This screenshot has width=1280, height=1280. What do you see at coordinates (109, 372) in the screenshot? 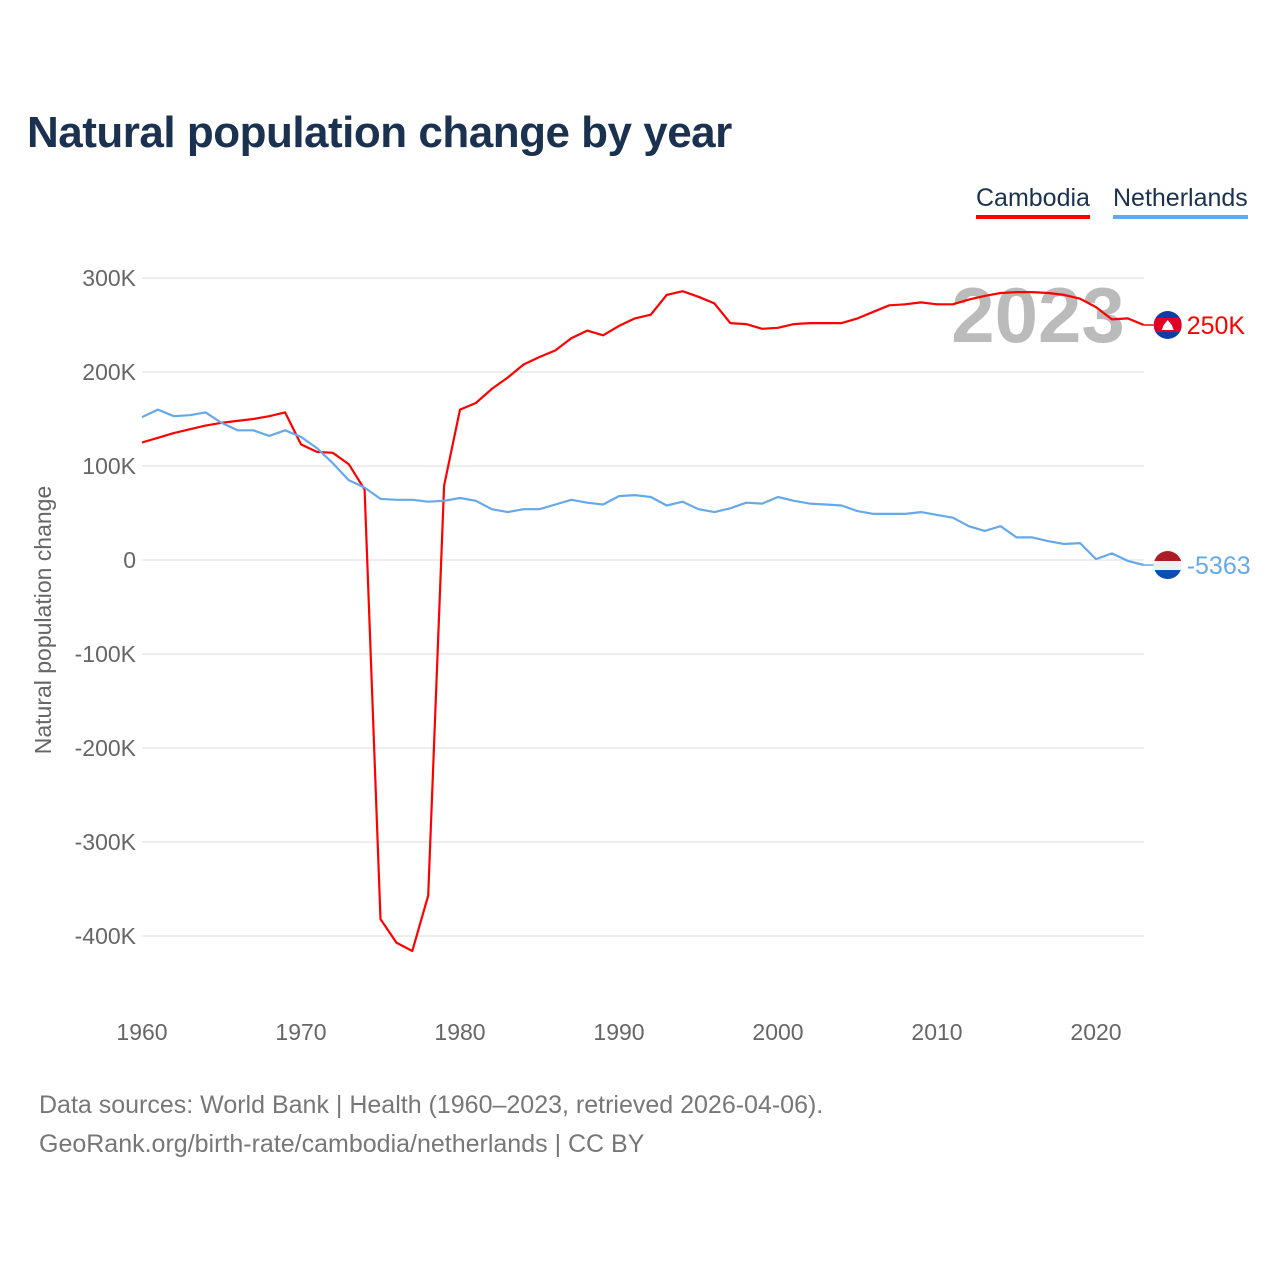
I see `y-tick-label: 200K` at bounding box center [109, 372].